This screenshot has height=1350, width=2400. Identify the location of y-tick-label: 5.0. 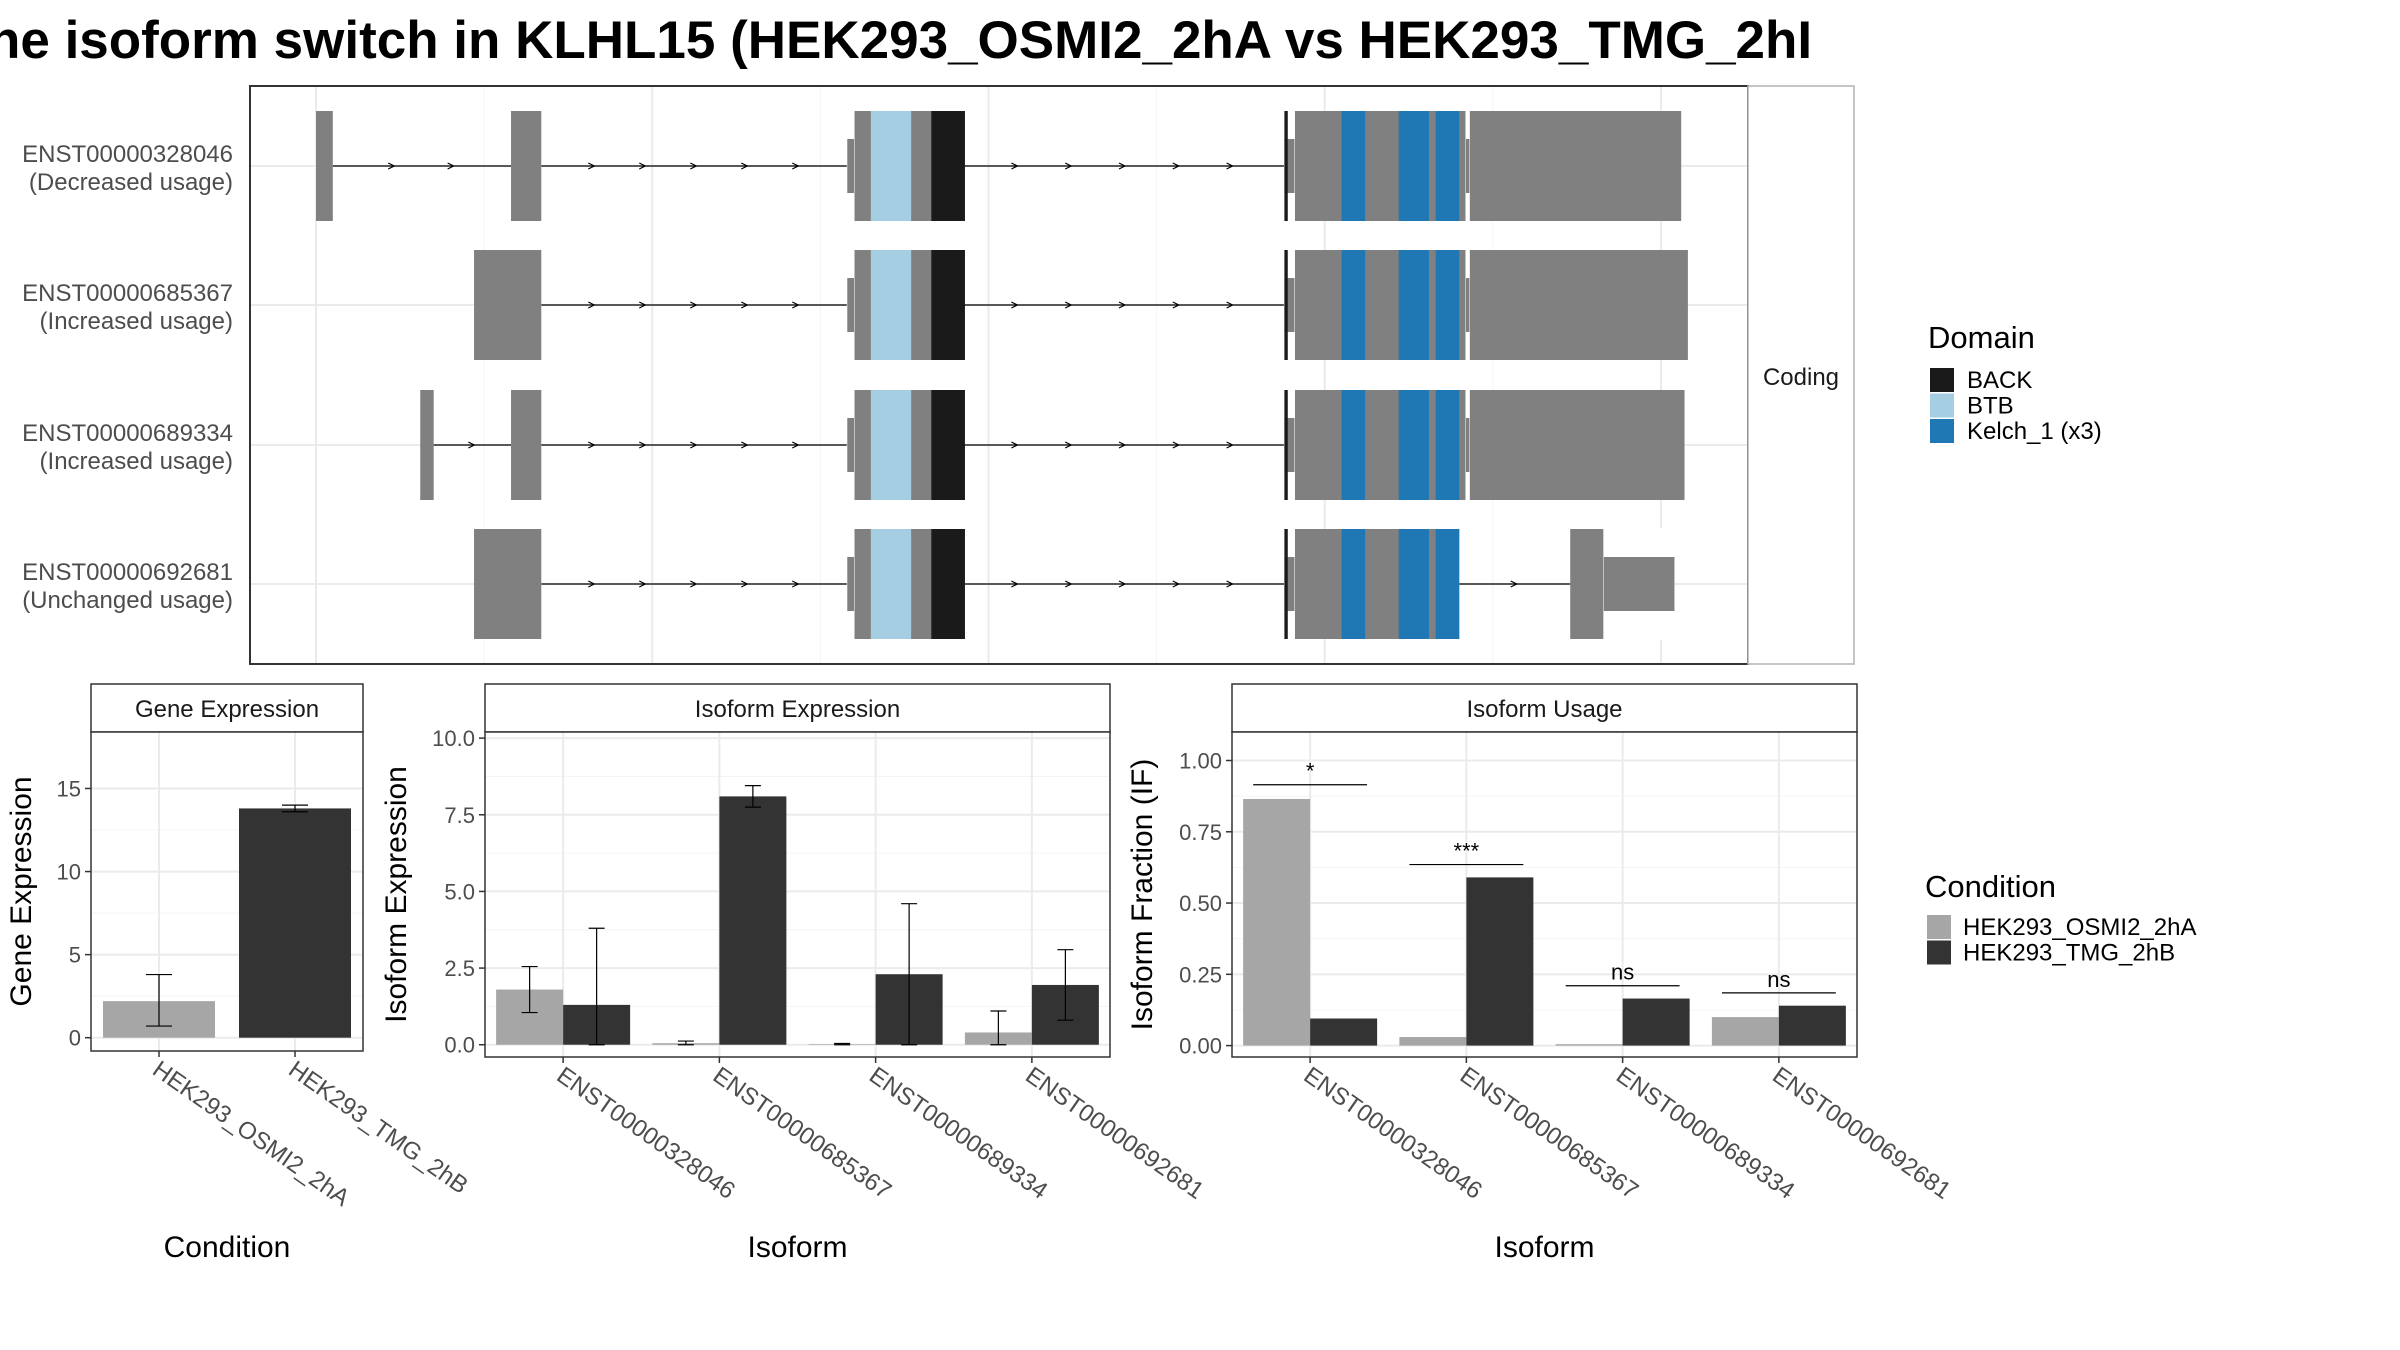
(459, 891).